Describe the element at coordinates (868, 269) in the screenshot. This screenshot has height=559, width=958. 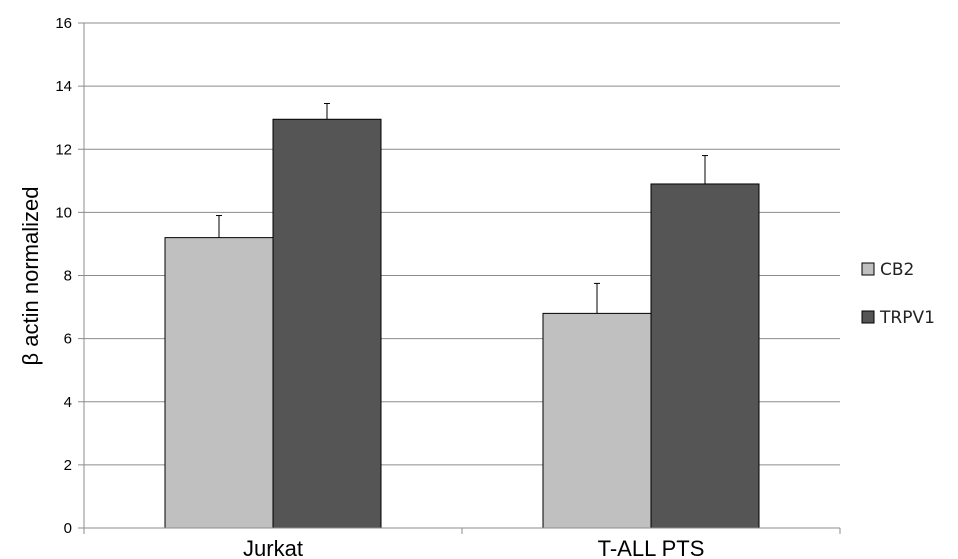
I see `legend-swatch-cb2` at that location.